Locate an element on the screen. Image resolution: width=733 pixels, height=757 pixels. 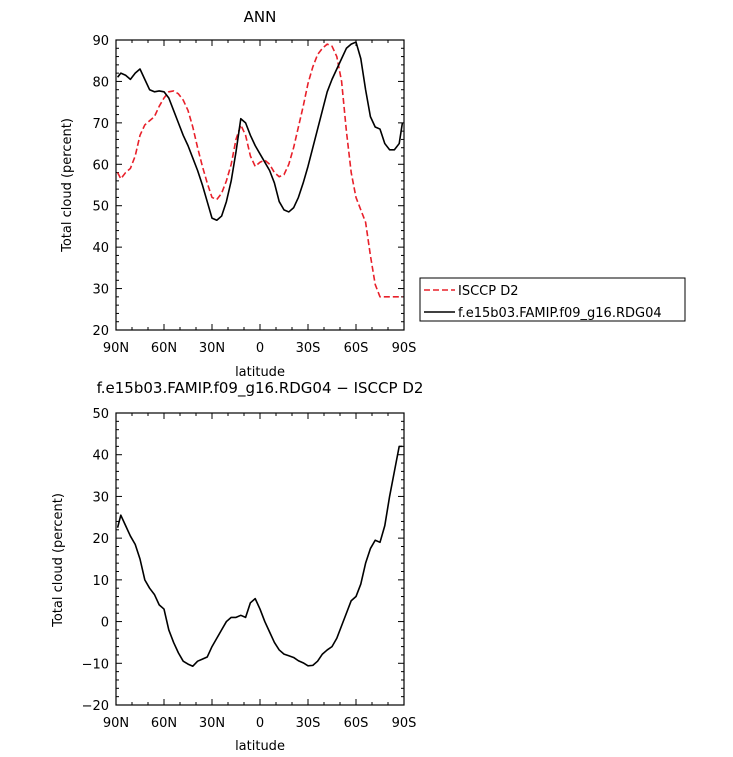
bottom-panel-series is located at coordinates (259, 556).